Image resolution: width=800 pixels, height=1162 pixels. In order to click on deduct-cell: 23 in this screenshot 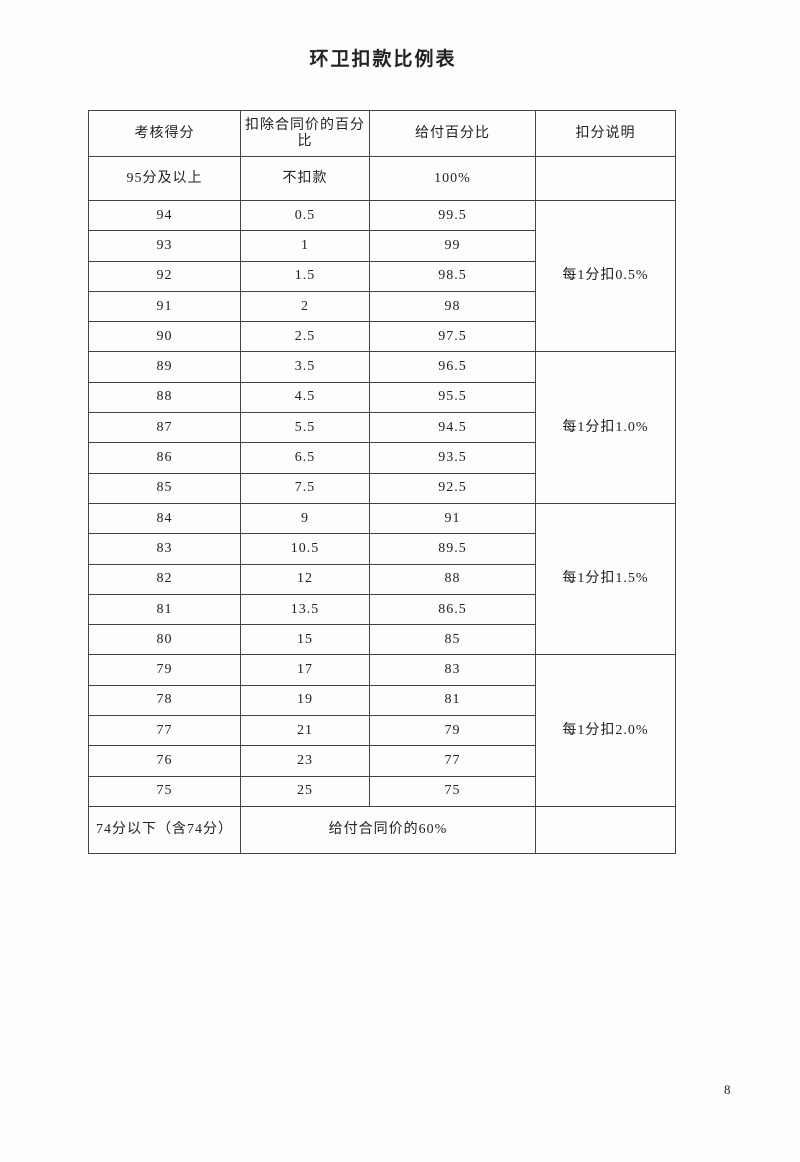, I will do `click(305, 761)`.